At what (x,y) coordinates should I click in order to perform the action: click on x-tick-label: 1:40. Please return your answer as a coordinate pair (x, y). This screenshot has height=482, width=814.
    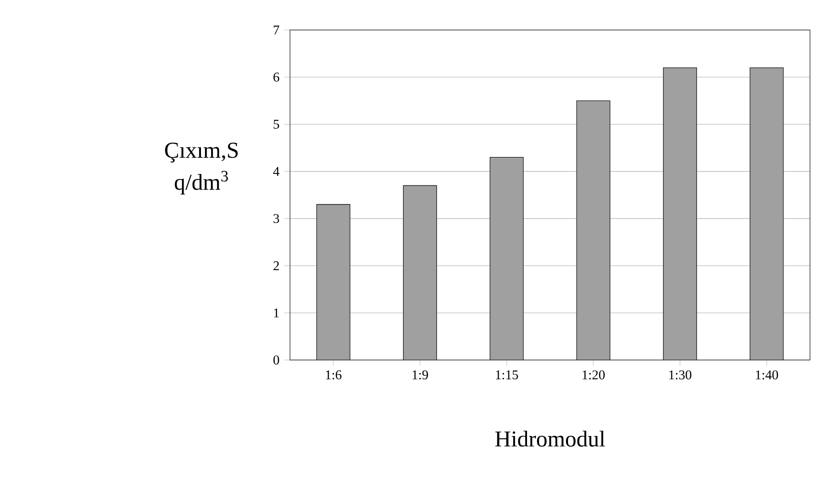
    Looking at the image, I should click on (767, 375).